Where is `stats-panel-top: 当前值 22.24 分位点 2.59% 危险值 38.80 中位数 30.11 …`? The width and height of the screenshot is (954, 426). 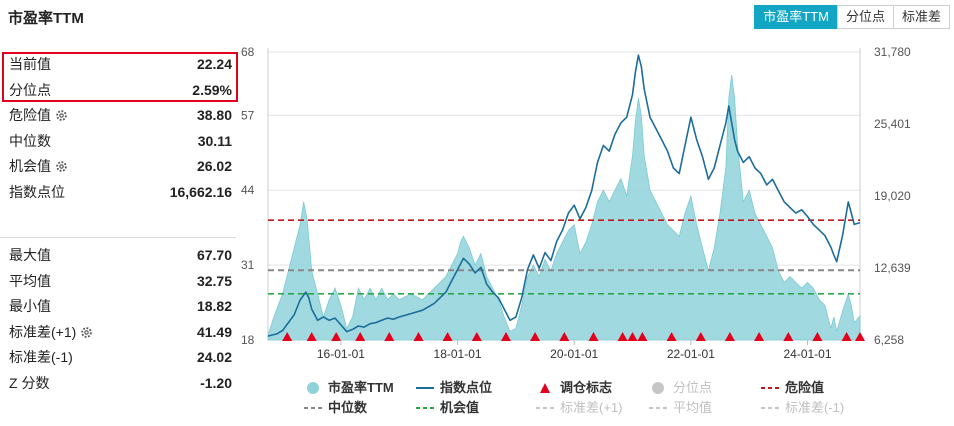 stats-panel-top: 当前值 22.24 分位点 2.59% 危险值 38.80 中位数 30.11 … is located at coordinates (120, 128).